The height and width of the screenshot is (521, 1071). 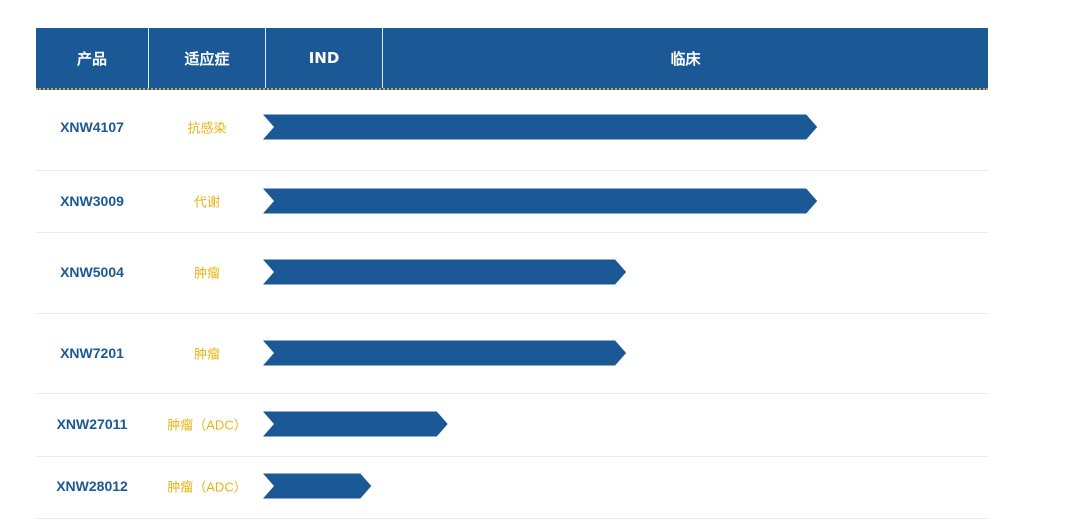 What do you see at coordinates (92, 424) in the screenshot?
I see `product-name: XNW27011` at bounding box center [92, 424].